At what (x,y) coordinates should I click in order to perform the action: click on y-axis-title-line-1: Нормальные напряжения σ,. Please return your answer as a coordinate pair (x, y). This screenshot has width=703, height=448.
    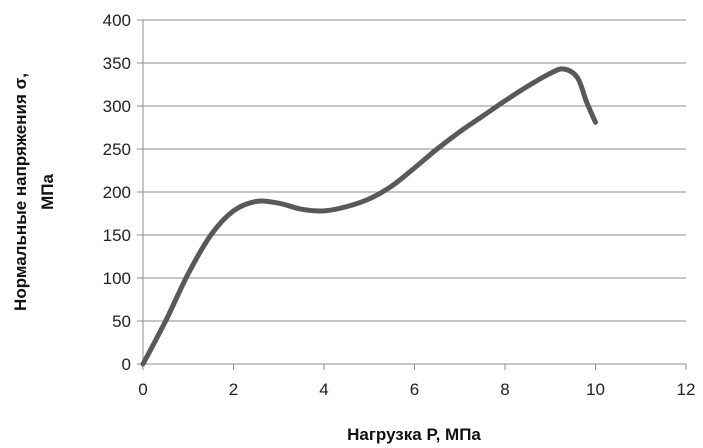
    Looking at the image, I should click on (20, 192).